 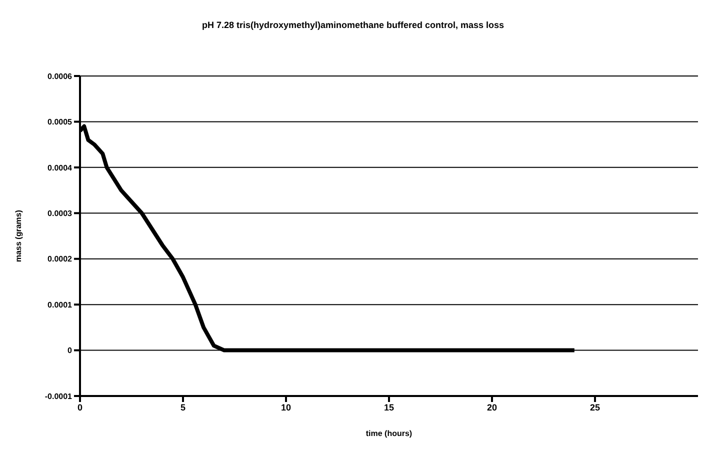 I want to click on y-tick-label: 0.0004, so click(x=60, y=167).